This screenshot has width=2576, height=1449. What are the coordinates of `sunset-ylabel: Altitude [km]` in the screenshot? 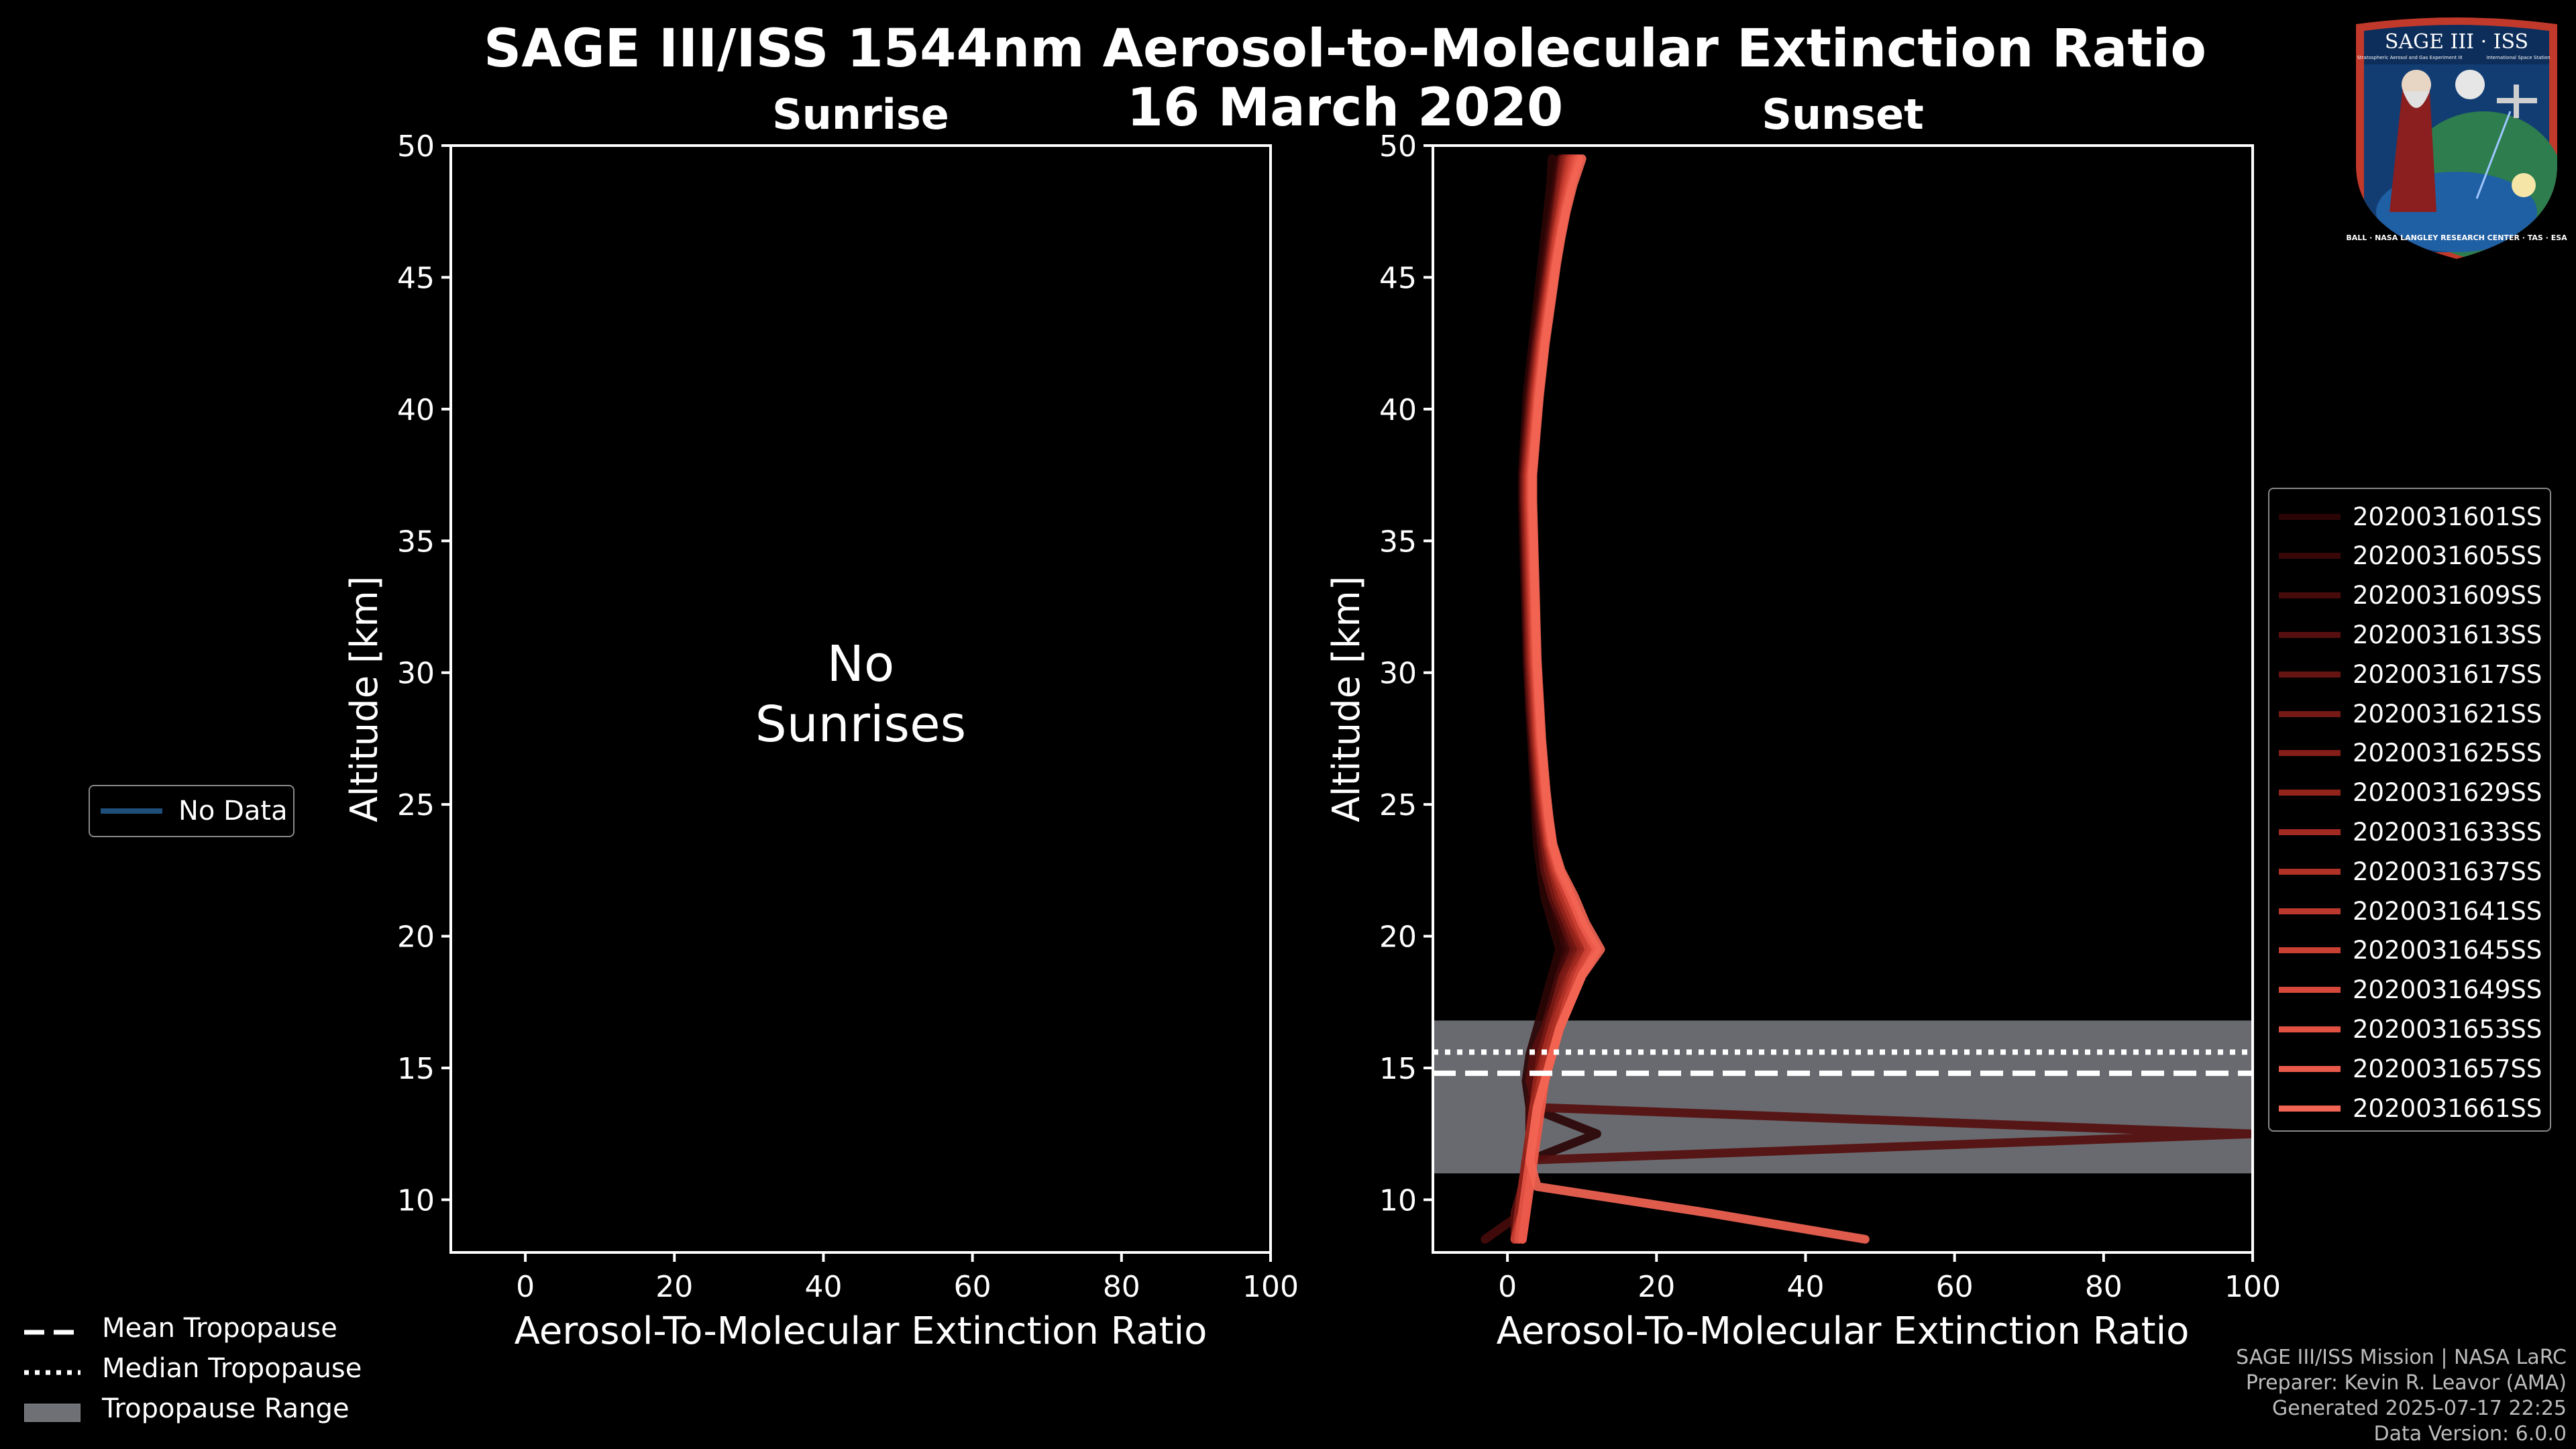 It's located at (1346, 699).